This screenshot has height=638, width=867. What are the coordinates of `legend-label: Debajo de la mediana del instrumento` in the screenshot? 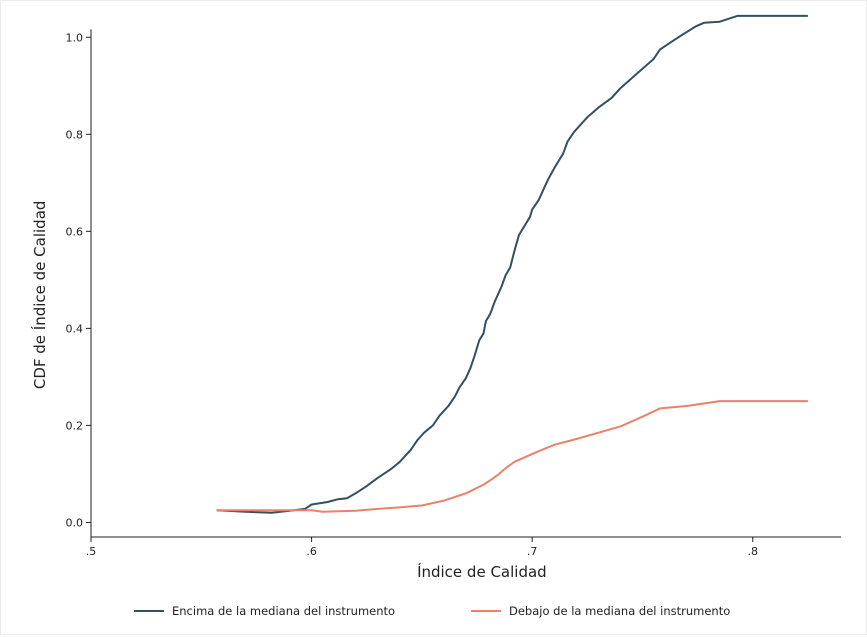 It's located at (619, 611).